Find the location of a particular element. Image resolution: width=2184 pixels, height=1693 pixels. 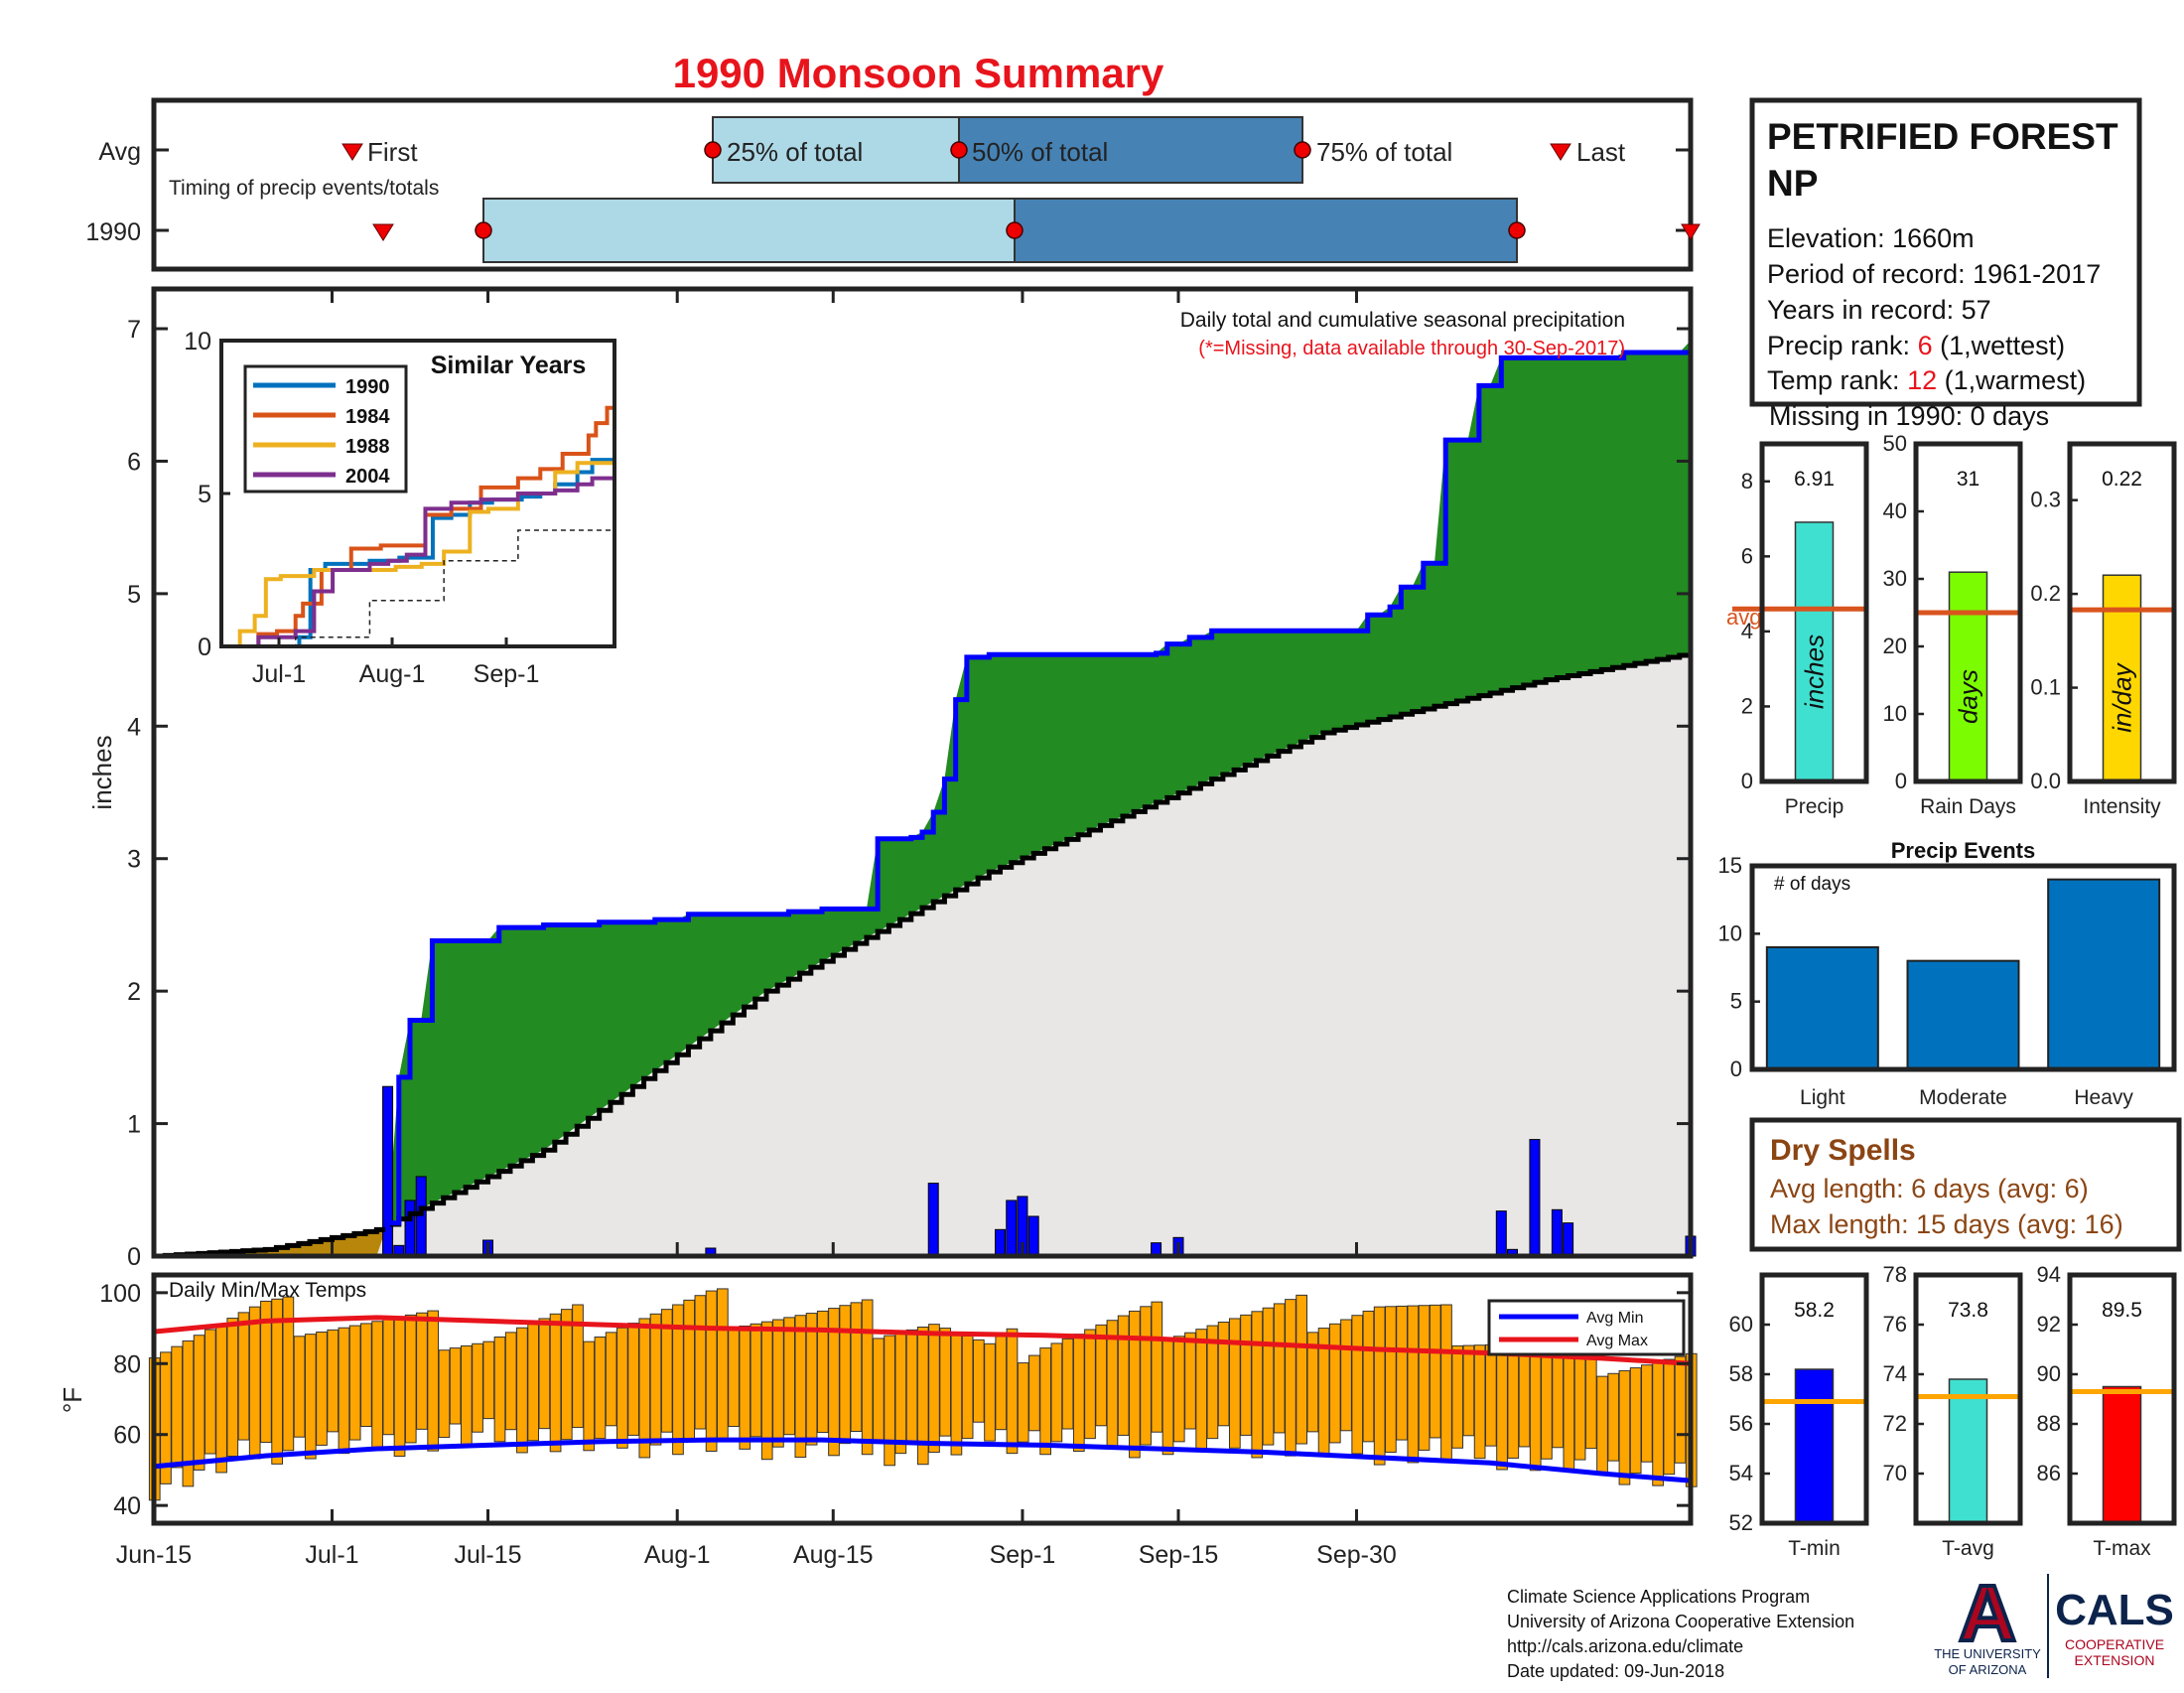

year-p75-marker is located at coordinates (1517, 230).